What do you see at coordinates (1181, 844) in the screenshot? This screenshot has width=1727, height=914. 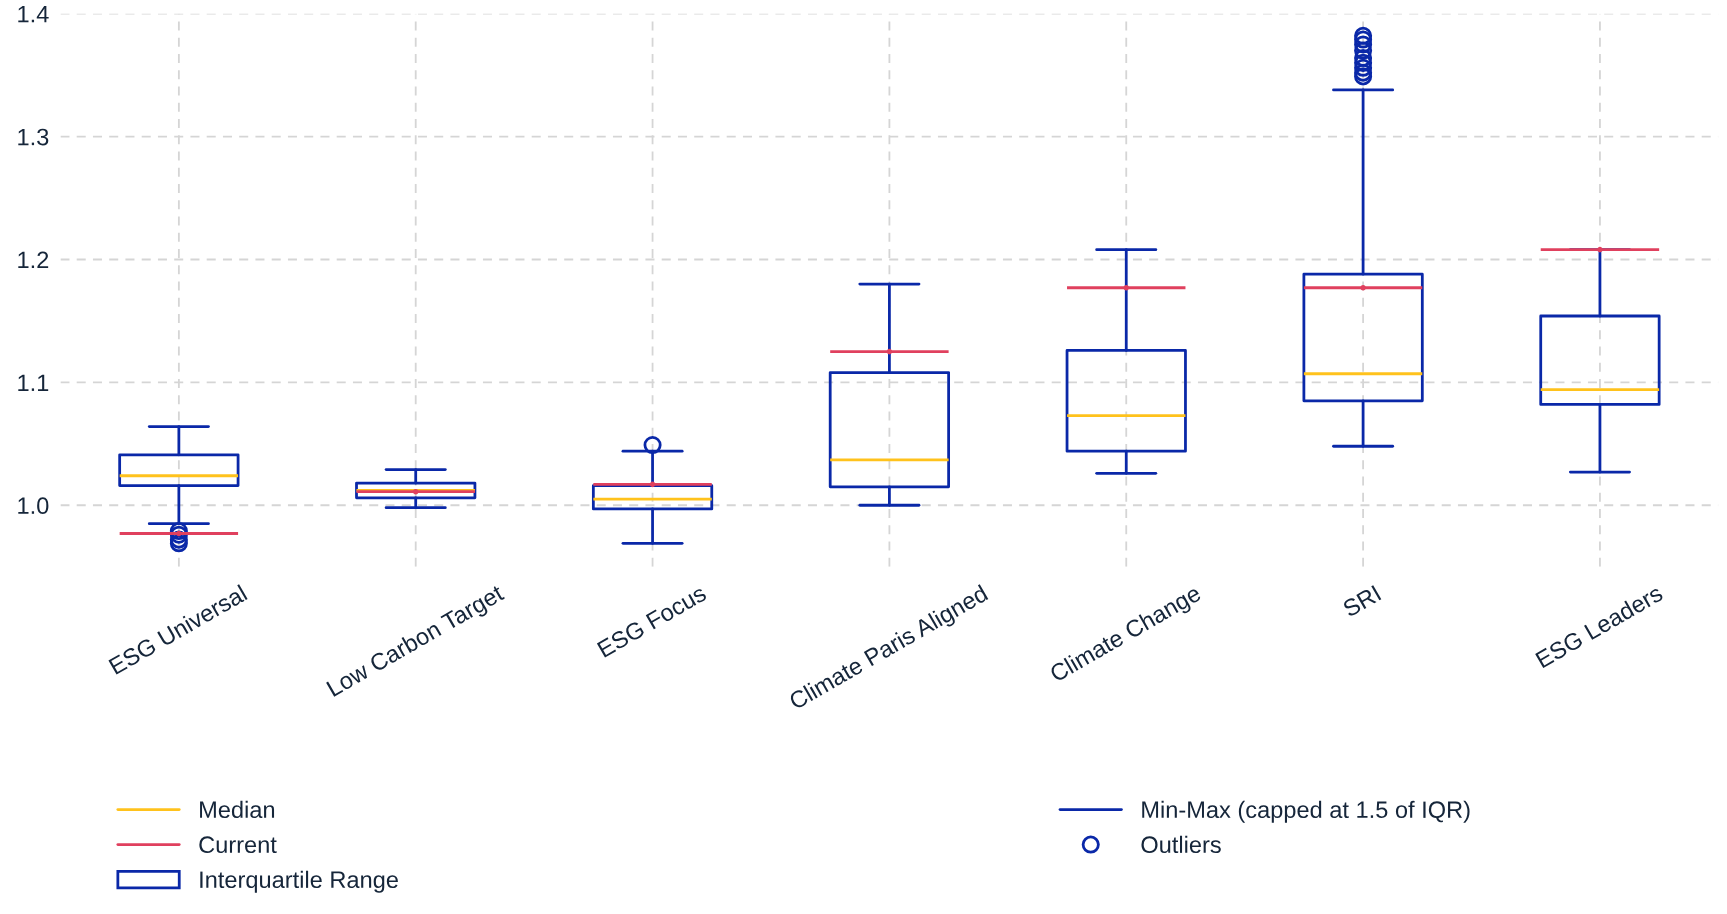 I see `text: Outliers` at bounding box center [1181, 844].